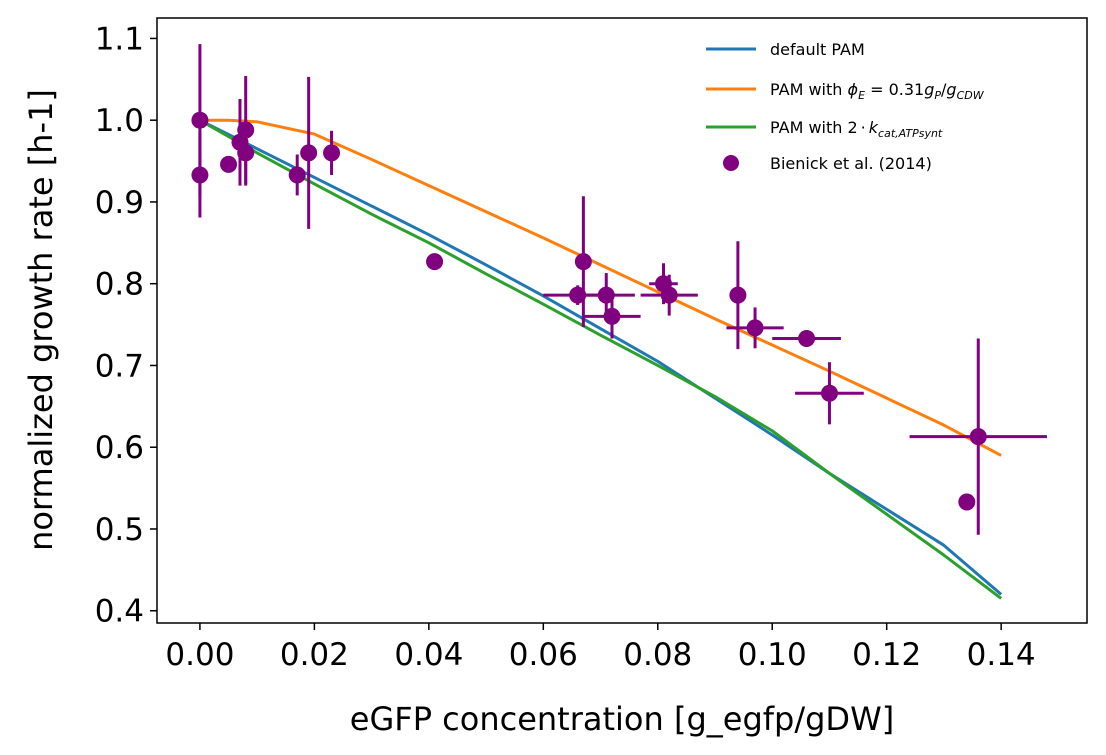  Describe the element at coordinates (817, 49) in the screenshot. I see `legend-label-default-pam: default PAM` at that location.